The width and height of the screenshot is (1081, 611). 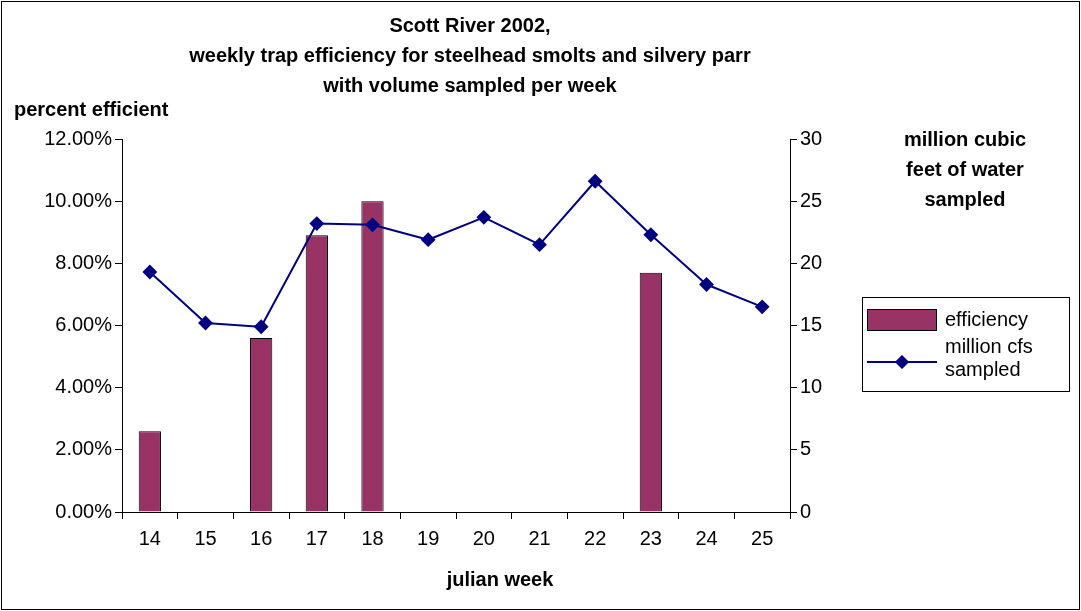 I want to click on x-tick-label: 22, so click(x=595, y=537).